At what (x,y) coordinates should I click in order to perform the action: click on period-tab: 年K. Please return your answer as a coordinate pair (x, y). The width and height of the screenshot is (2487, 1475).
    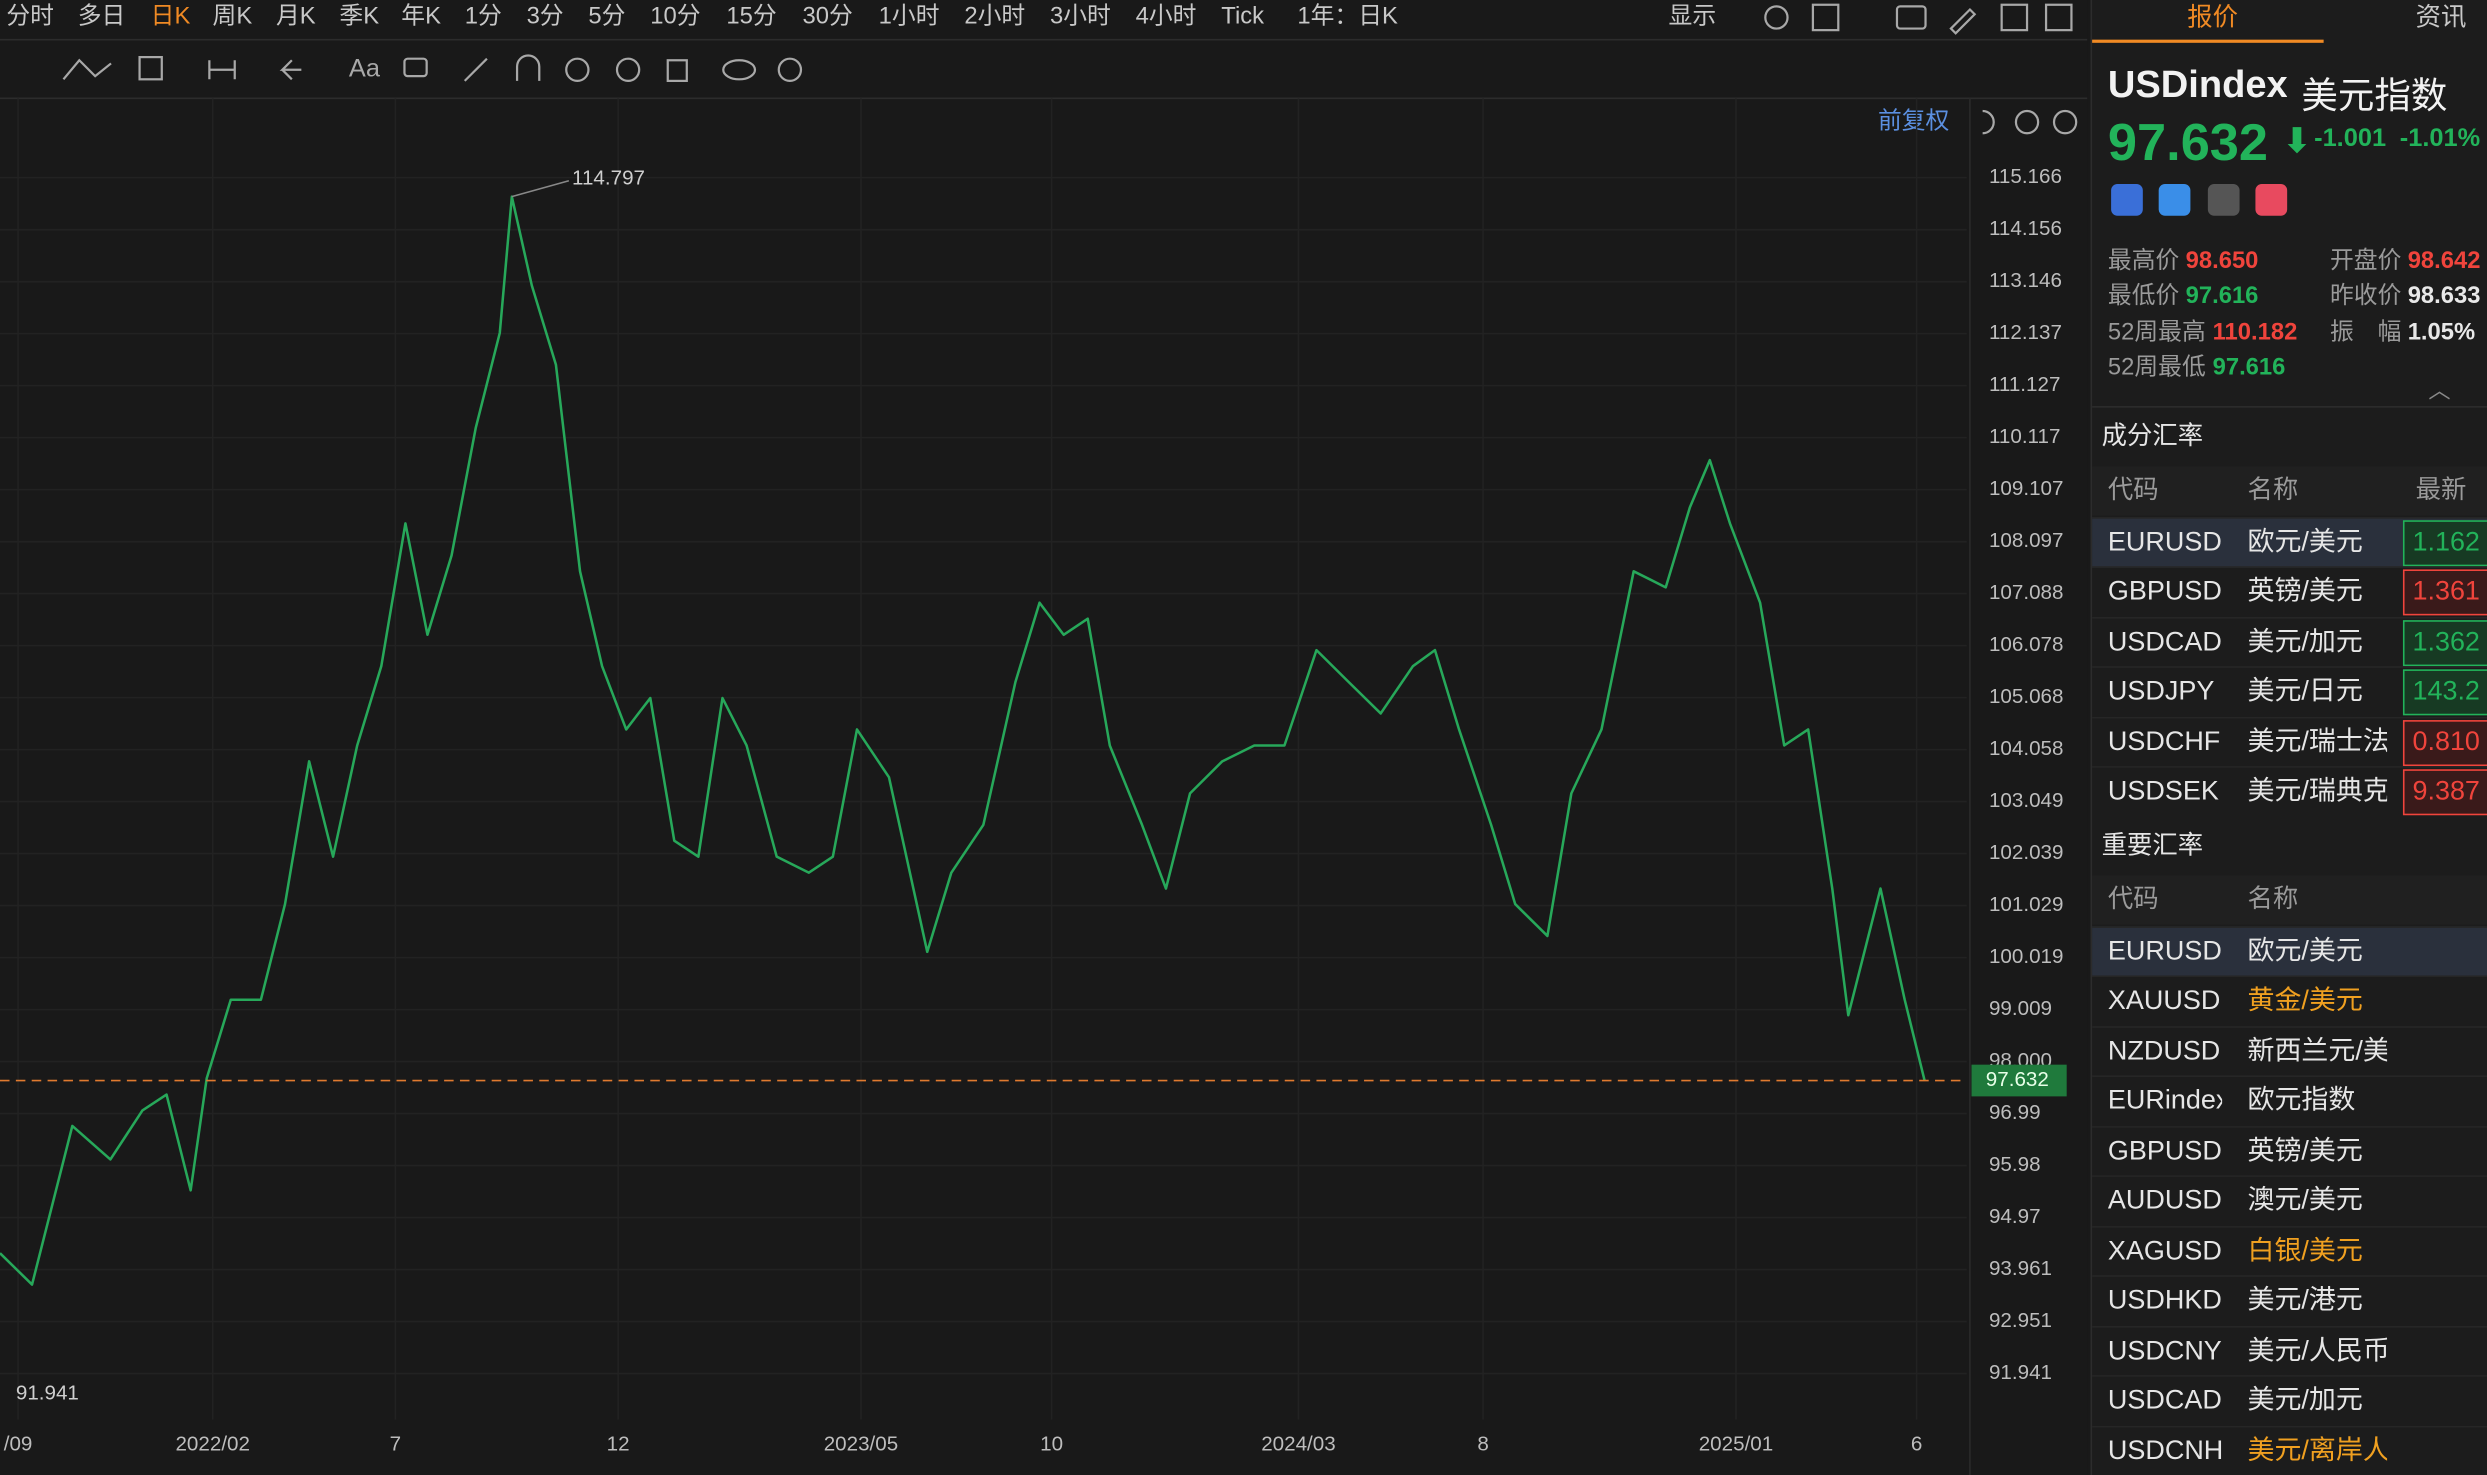
    Looking at the image, I should click on (421, 16).